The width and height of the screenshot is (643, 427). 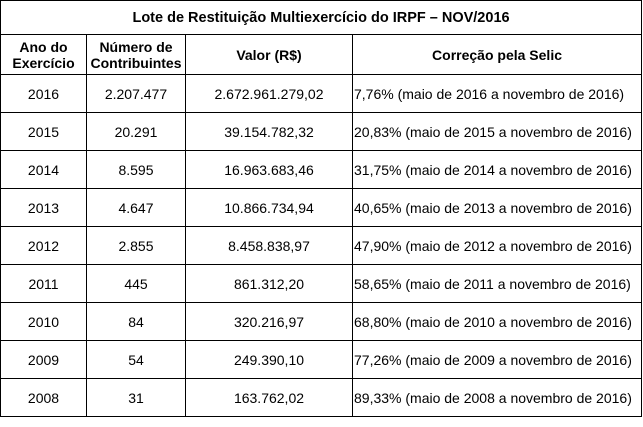 I want to click on cell-valor: 861.312,20, so click(x=269, y=283).